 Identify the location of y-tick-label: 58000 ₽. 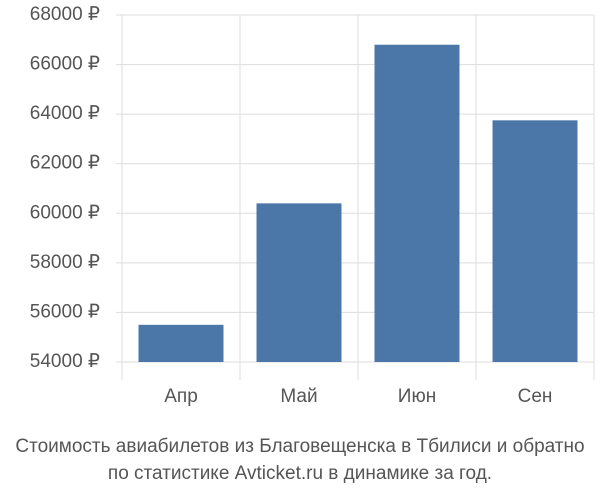
(65, 262).